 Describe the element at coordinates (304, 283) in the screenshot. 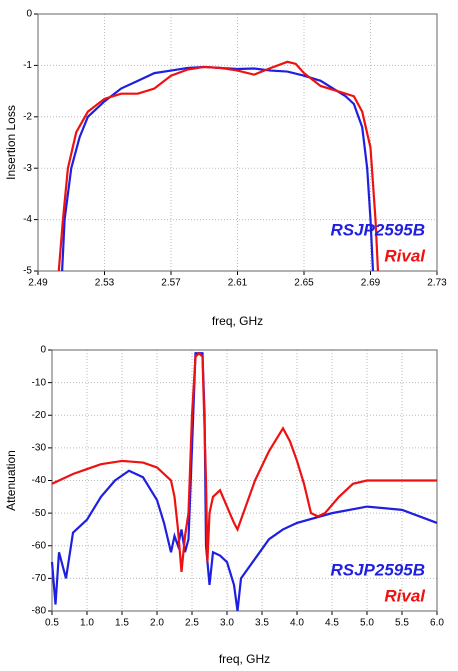

I see `x-tick-label: 2.65` at that location.